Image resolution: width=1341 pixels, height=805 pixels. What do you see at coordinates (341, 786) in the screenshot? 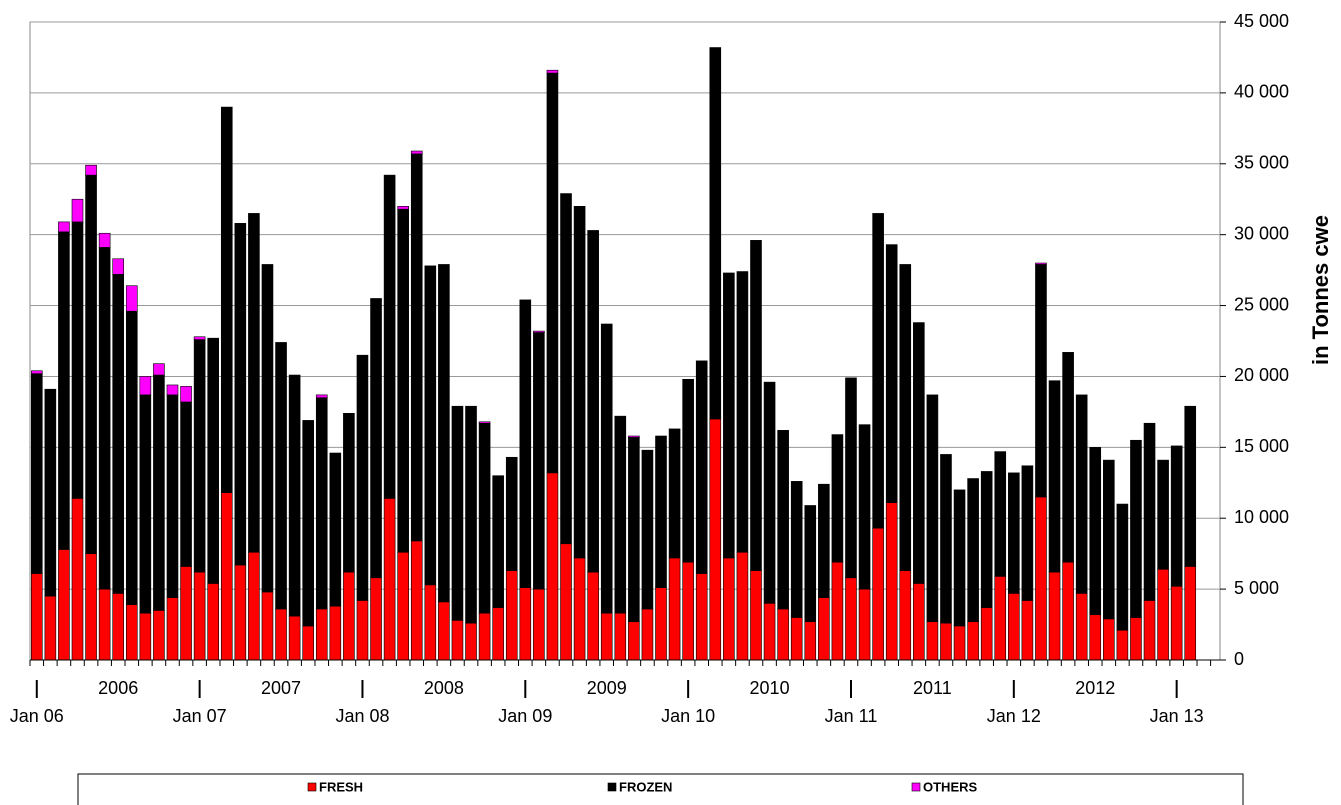
I see `legend-label: FRESH` at bounding box center [341, 786].